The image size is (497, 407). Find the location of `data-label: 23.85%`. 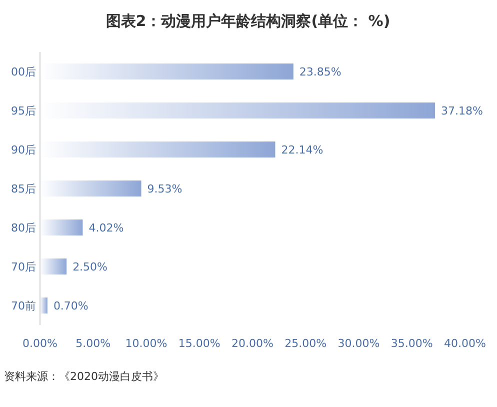

data-label: 23.85% is located at coordinates (320, 72).